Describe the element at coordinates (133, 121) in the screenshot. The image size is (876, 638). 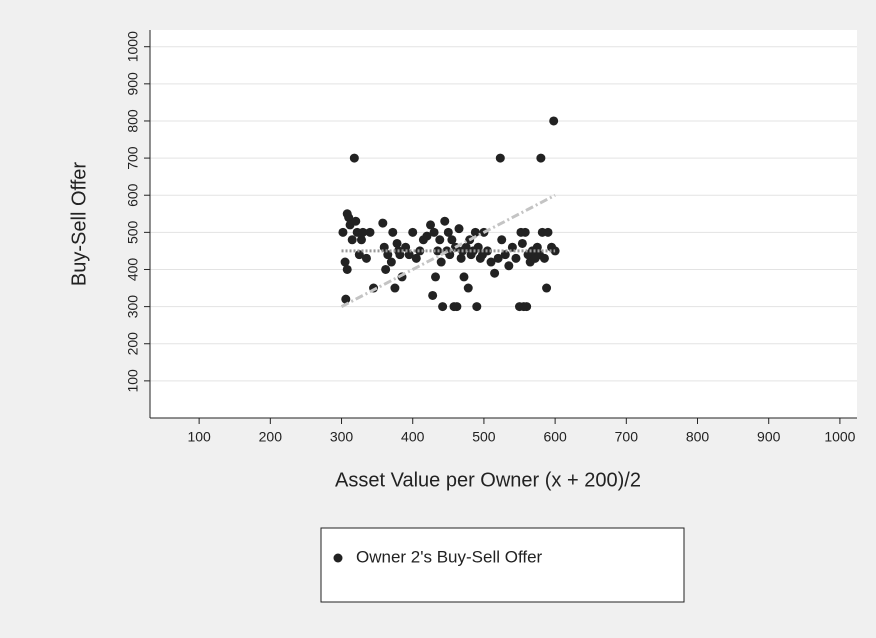
I see `y-tick-label: 800` at that location.